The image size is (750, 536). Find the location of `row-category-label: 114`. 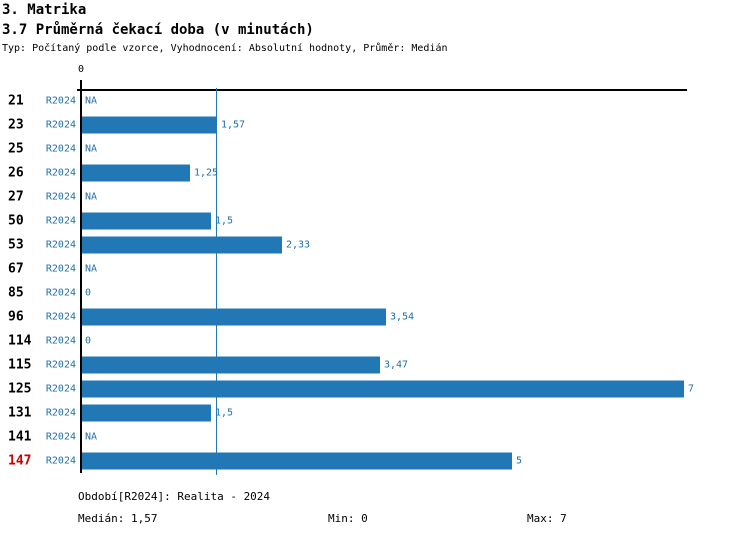

row-category-label: 114 is located at coordinates (20, 341).